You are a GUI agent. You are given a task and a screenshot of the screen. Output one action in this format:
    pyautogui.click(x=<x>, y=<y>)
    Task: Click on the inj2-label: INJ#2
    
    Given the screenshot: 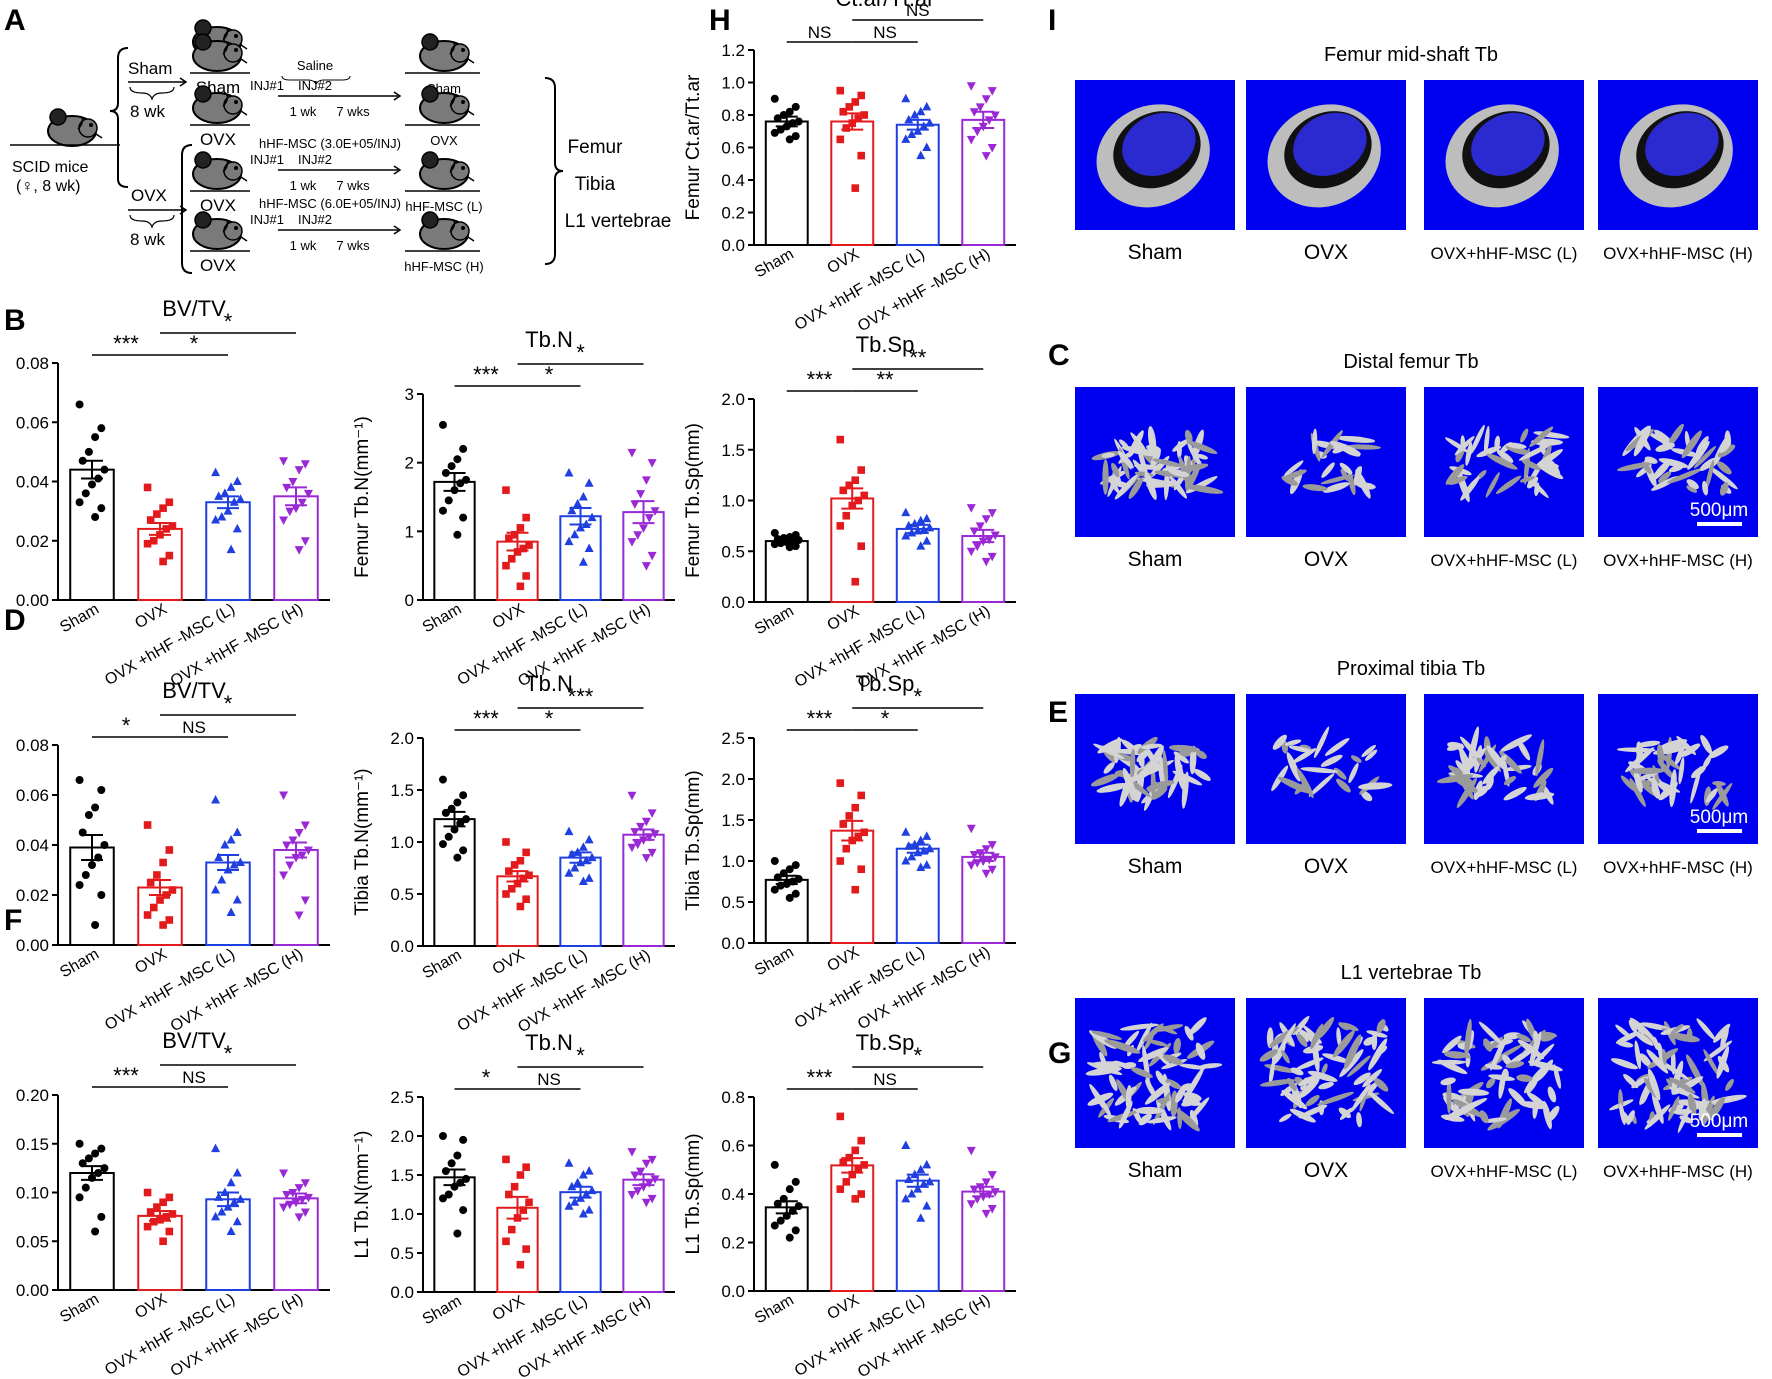 What is the action you would take?
    pyautogui.click(x=315, y=159)
    